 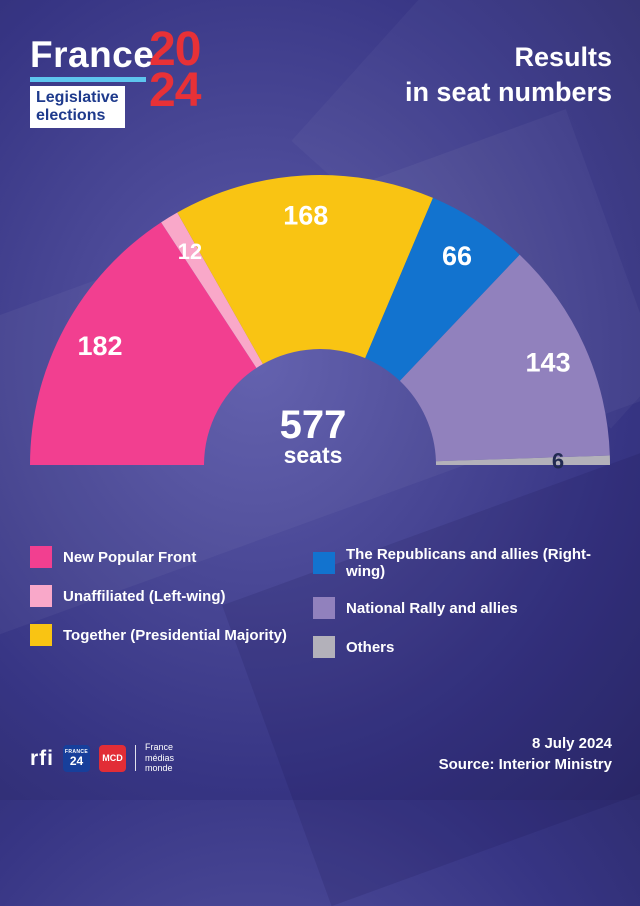 What do you see at coordinates (370, 647) in the screenshot?
I see `legend-label: Others` at bounding box center [370, 647].